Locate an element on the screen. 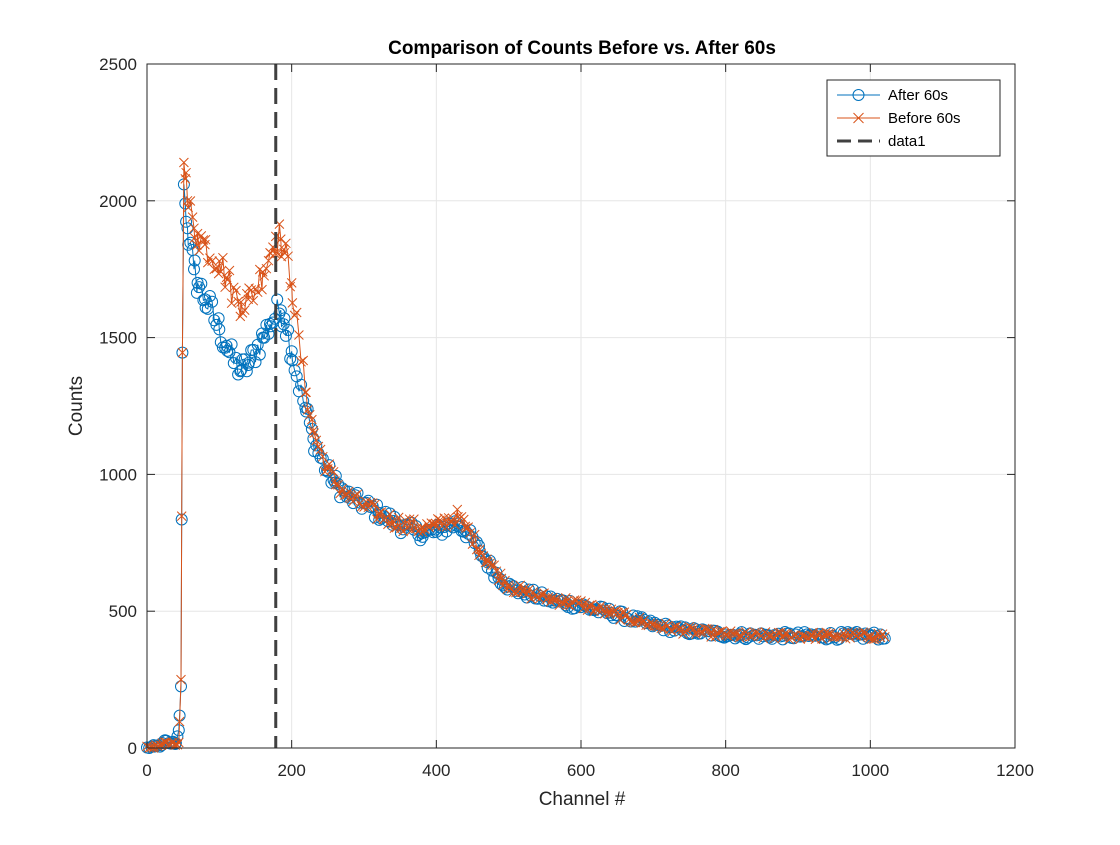  x-tick-label: 600 is located at coordinates (581, 770).